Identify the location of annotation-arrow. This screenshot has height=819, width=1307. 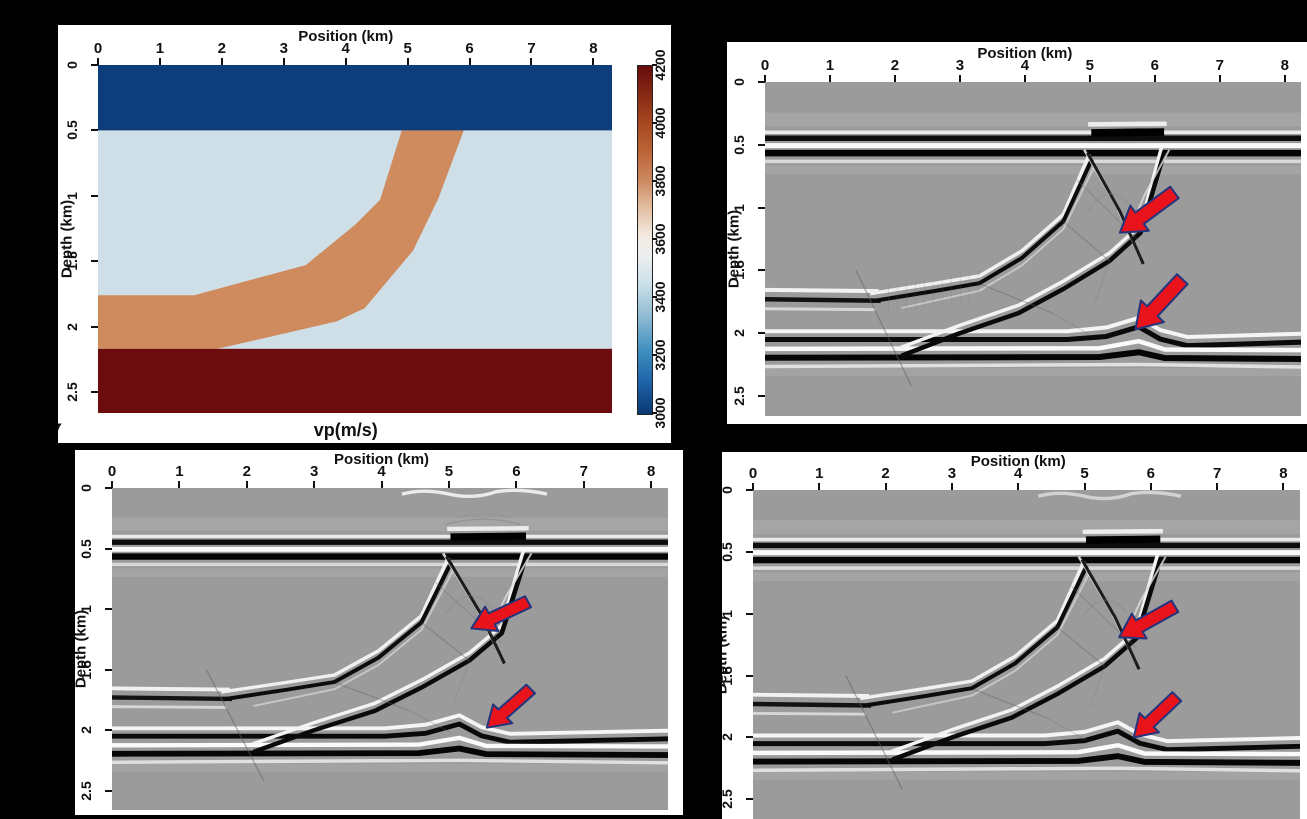
(1161, 302).